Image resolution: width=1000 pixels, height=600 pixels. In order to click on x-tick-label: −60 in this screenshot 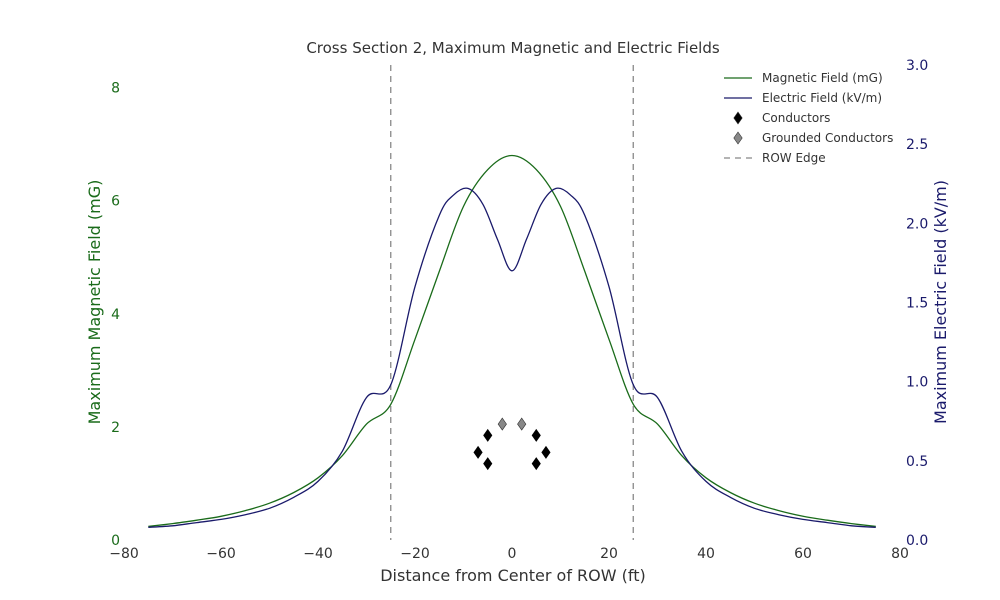, I will do `click(221, 554)`.